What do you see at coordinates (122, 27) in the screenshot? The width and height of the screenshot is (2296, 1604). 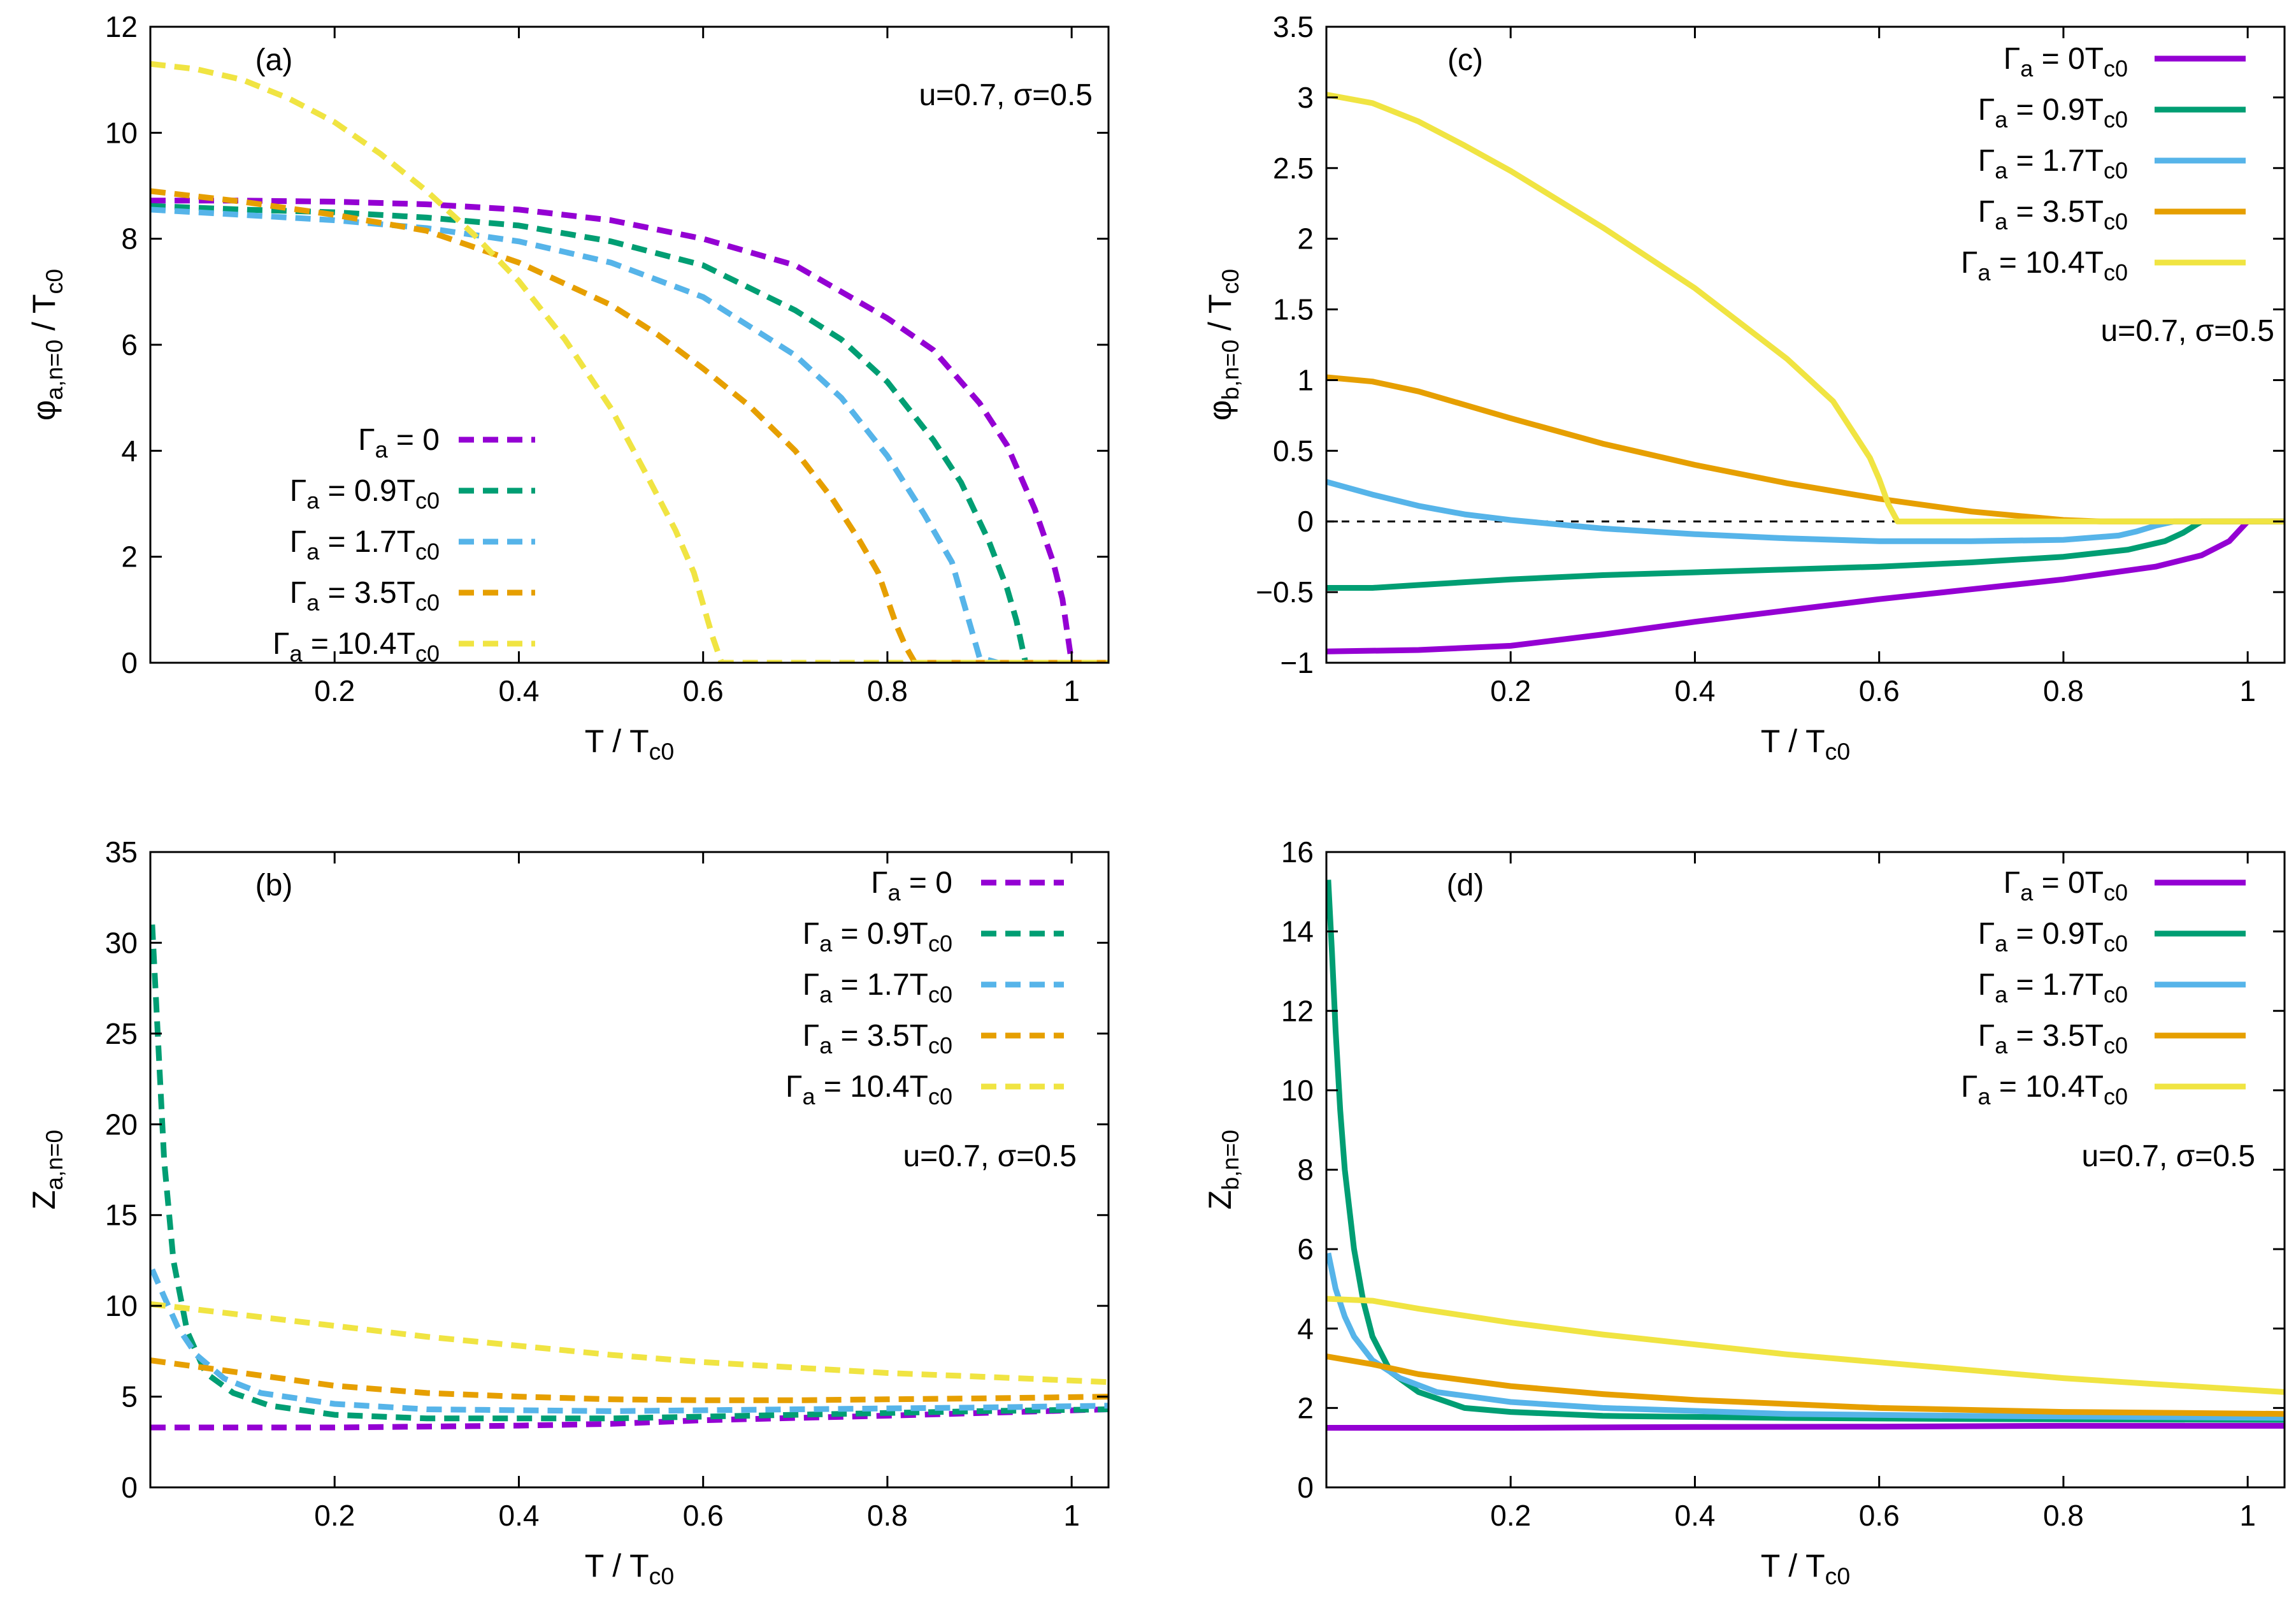 I see `y-tick-label: 12` at bounding box center [122, 27].